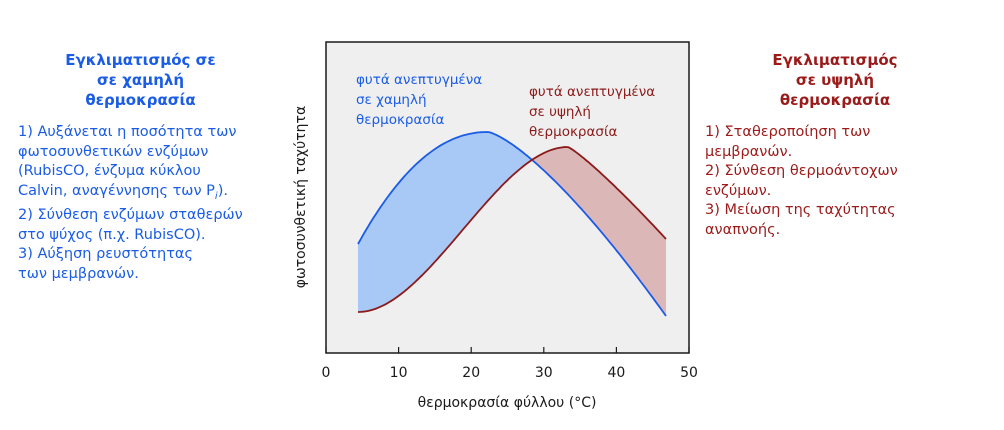  I want to click on high-item-line: 1) Σταθεροποίηση των, so click(788, 132).